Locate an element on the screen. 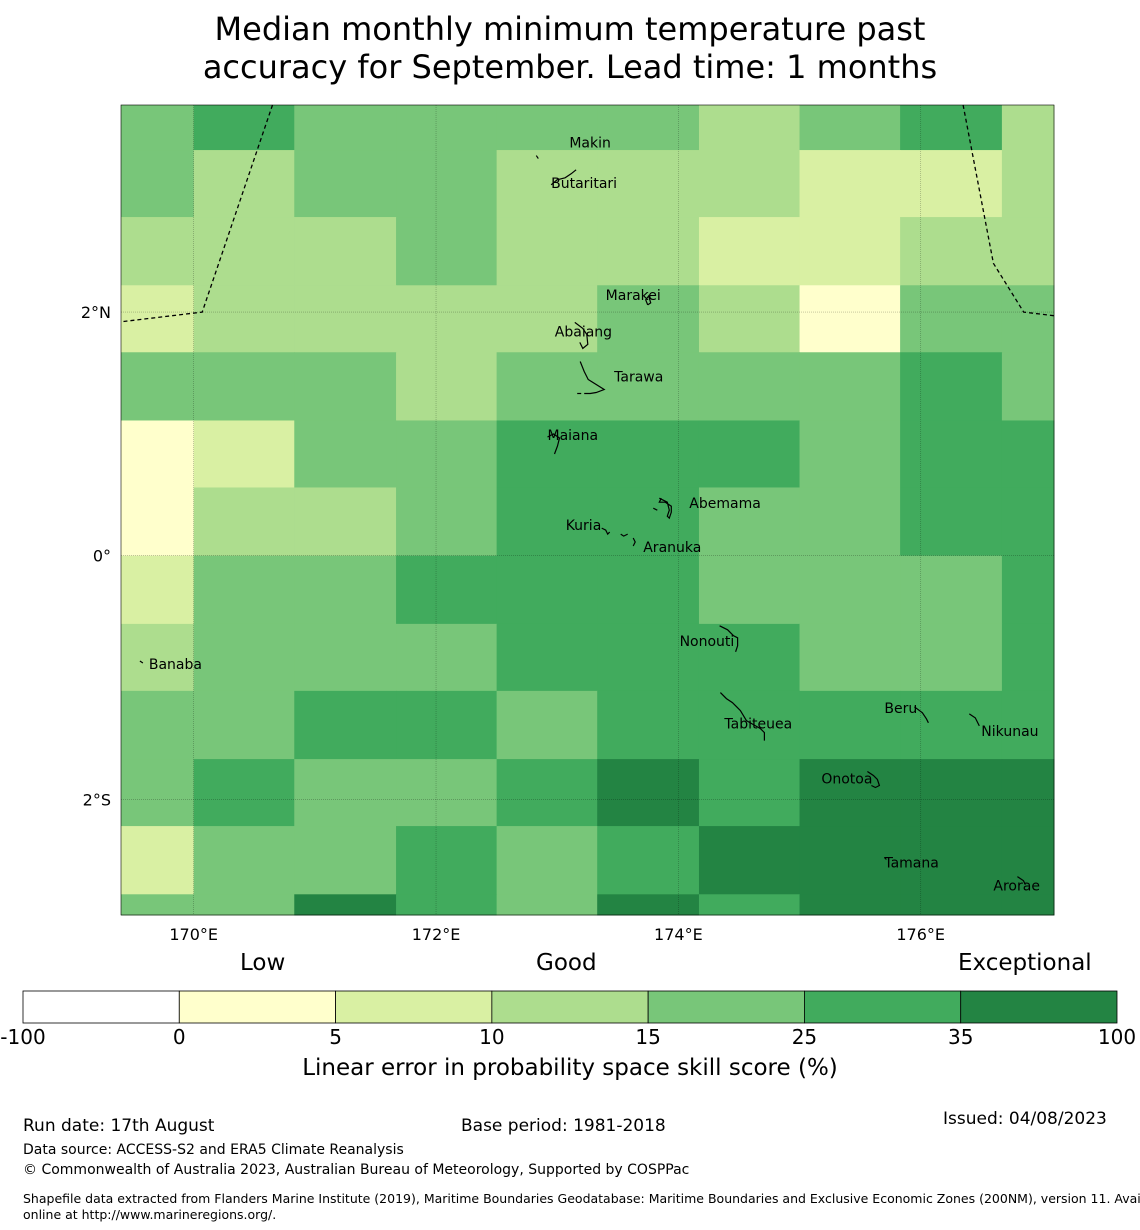 The image size is (1140, 1230). place-label: Tarawa is located at coordinates (638, 377).